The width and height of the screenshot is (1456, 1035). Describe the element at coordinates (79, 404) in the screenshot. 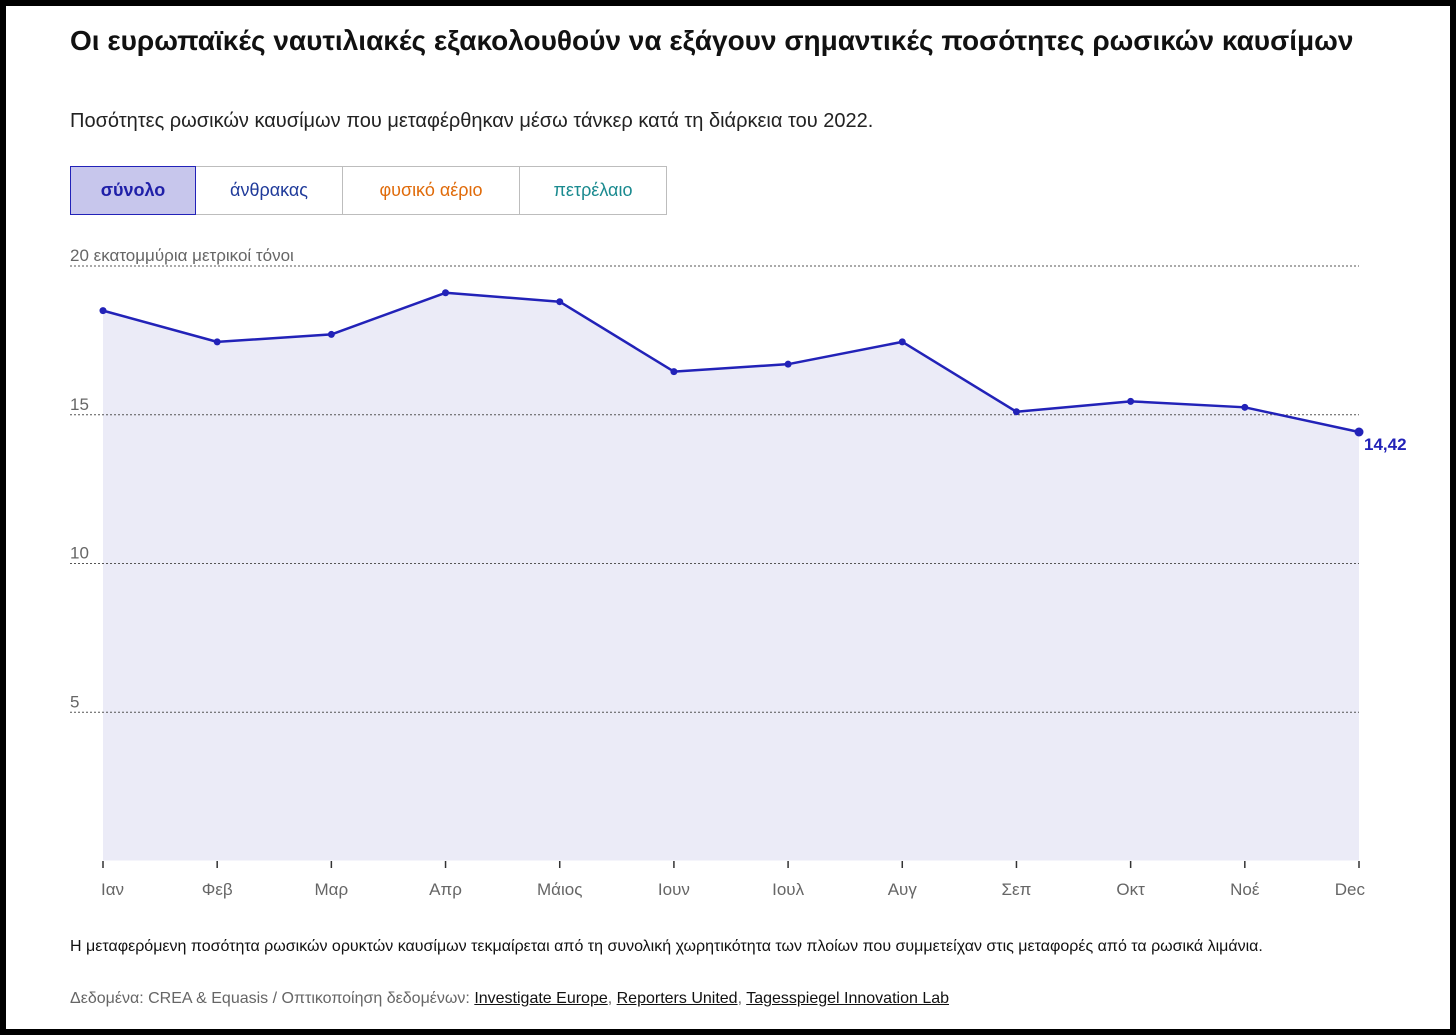

I see `y-tick-label: 15` at that location.